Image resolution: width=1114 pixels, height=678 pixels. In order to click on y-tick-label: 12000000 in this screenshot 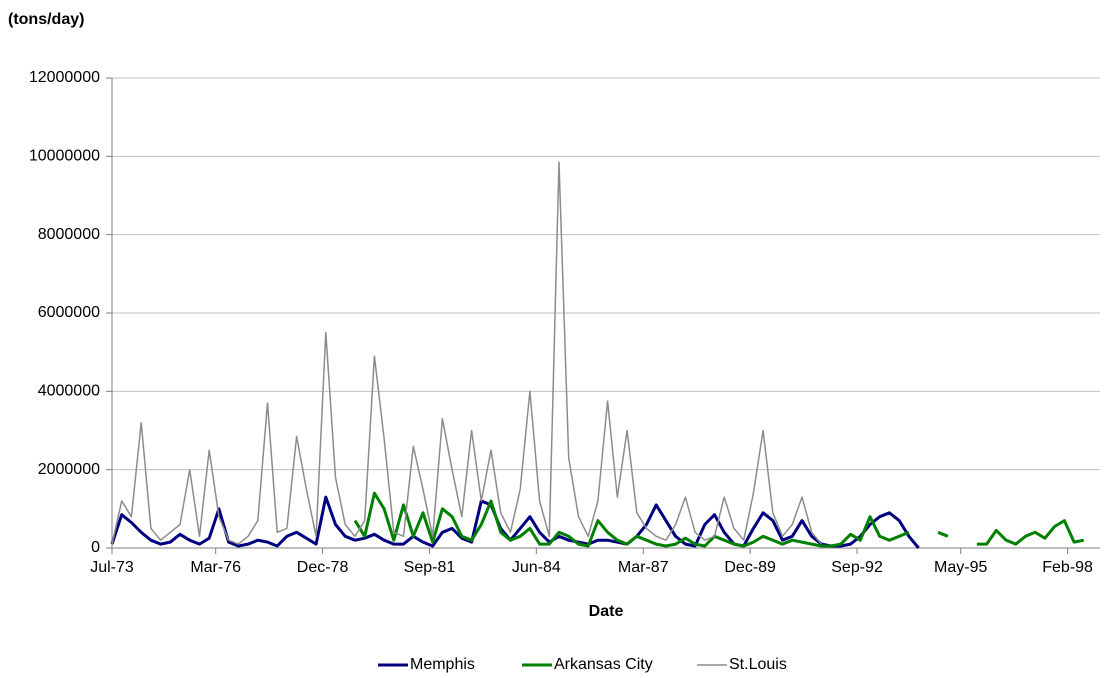, I will do `click(64, 77)`.